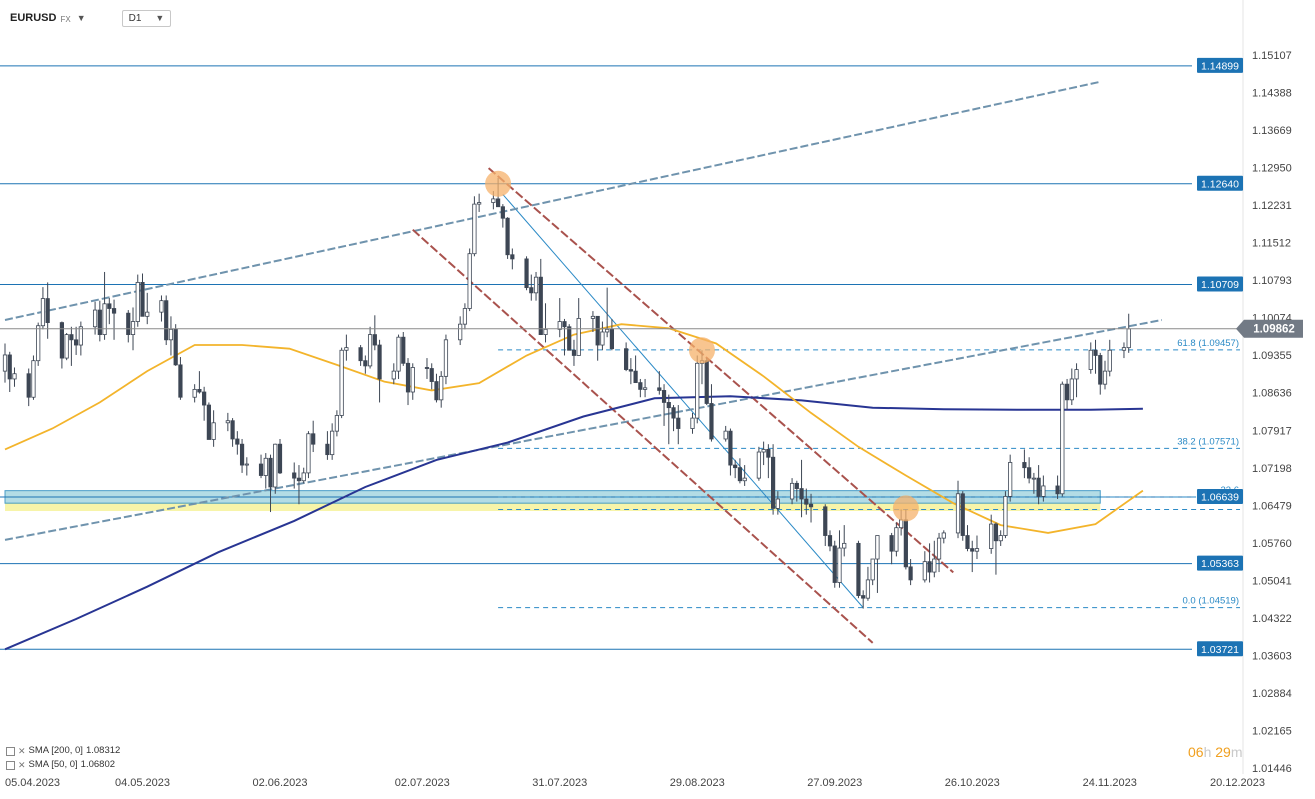 The height and width of the screenshot is (799, 1315). Describe the element at coordinates (81, 18) in the screenshot. I see `symbol-dropdown-icon: ▼` at that location.